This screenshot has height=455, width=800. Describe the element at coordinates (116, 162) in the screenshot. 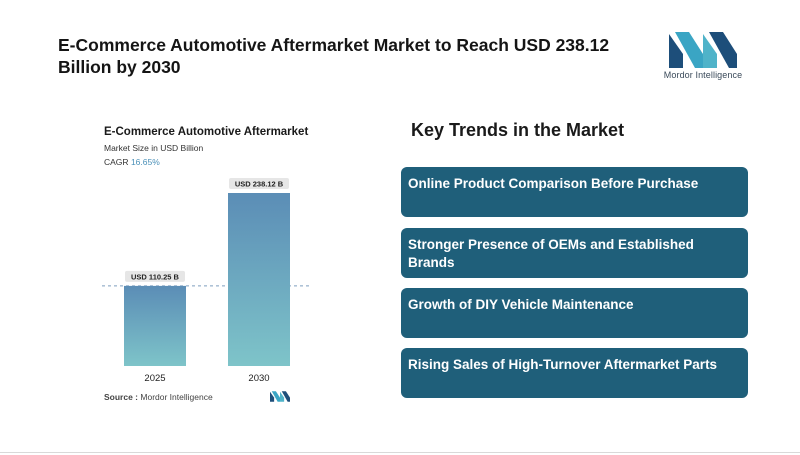

I see `cagr-label: CAGR` at that location.